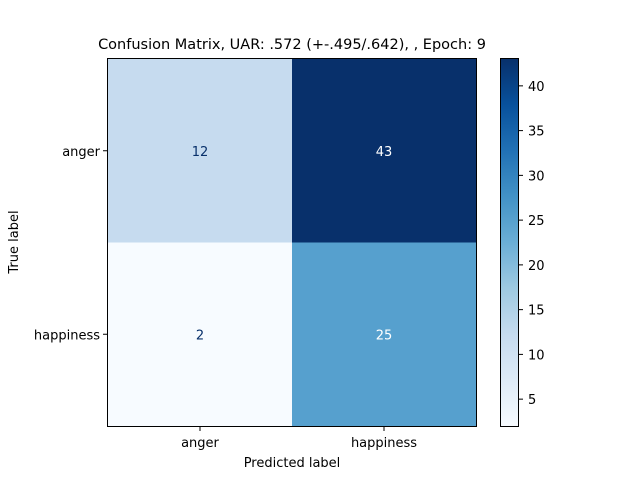  I want to click on colorbar-tick-label: 40, so click(536, 87).